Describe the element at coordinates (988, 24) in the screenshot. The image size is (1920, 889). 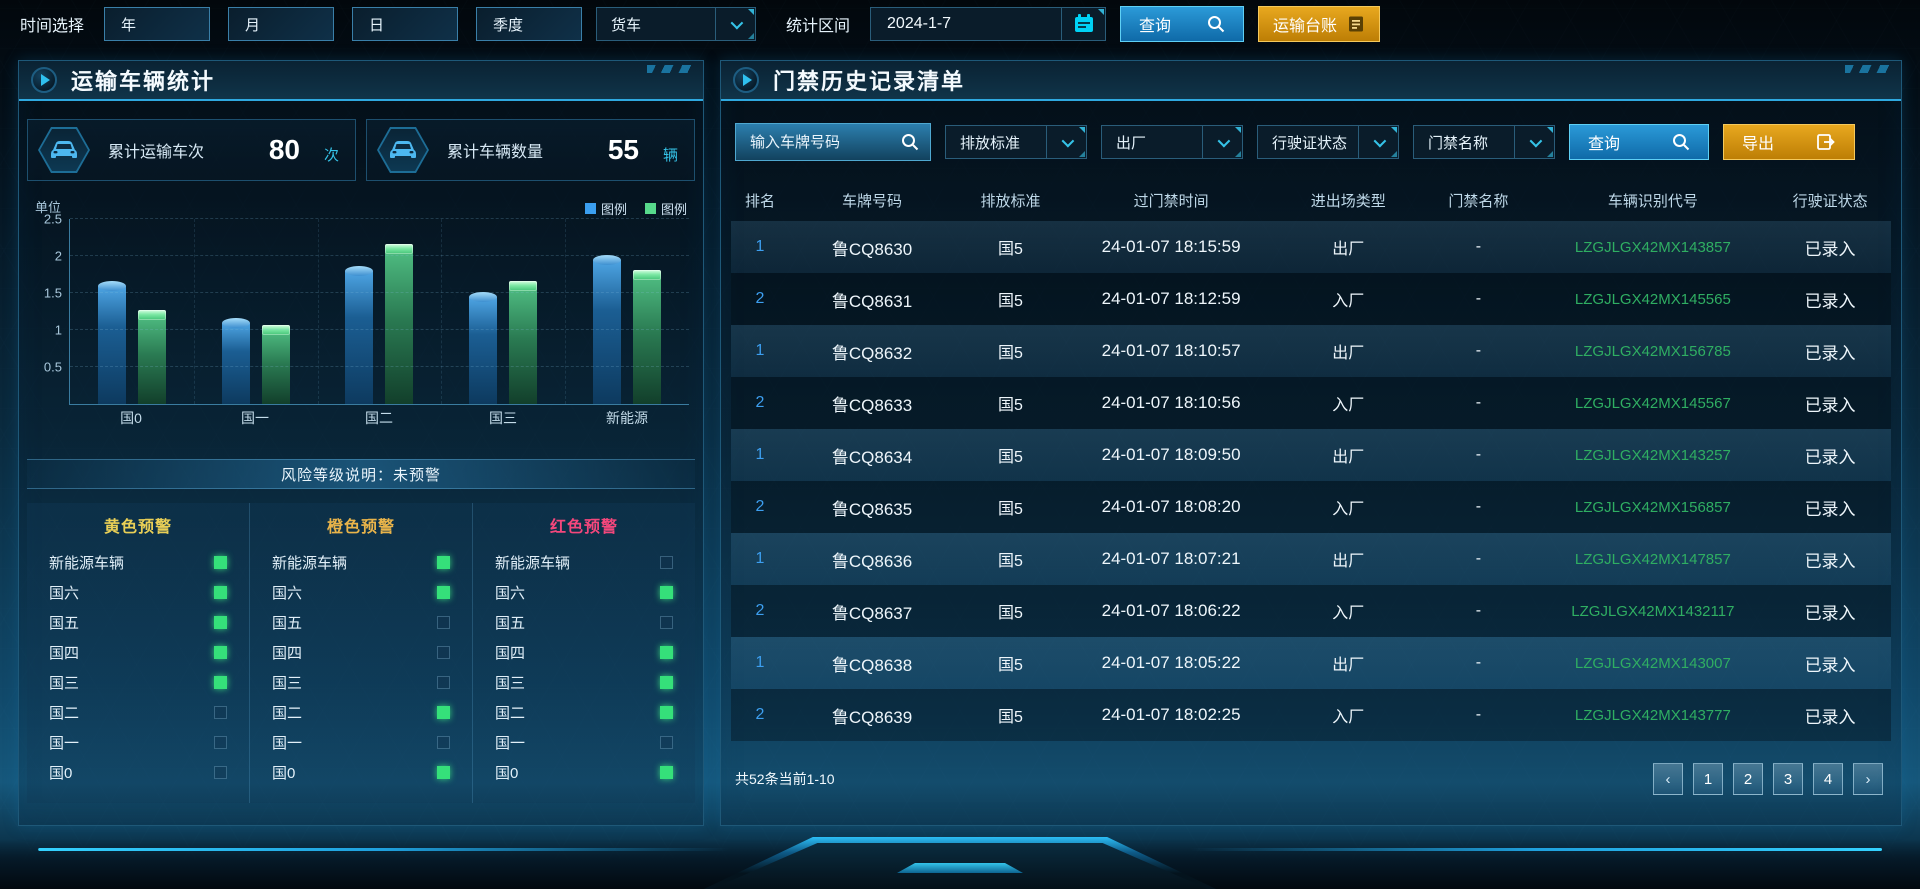
I see `date-picker: 2024-1-7` at that location.